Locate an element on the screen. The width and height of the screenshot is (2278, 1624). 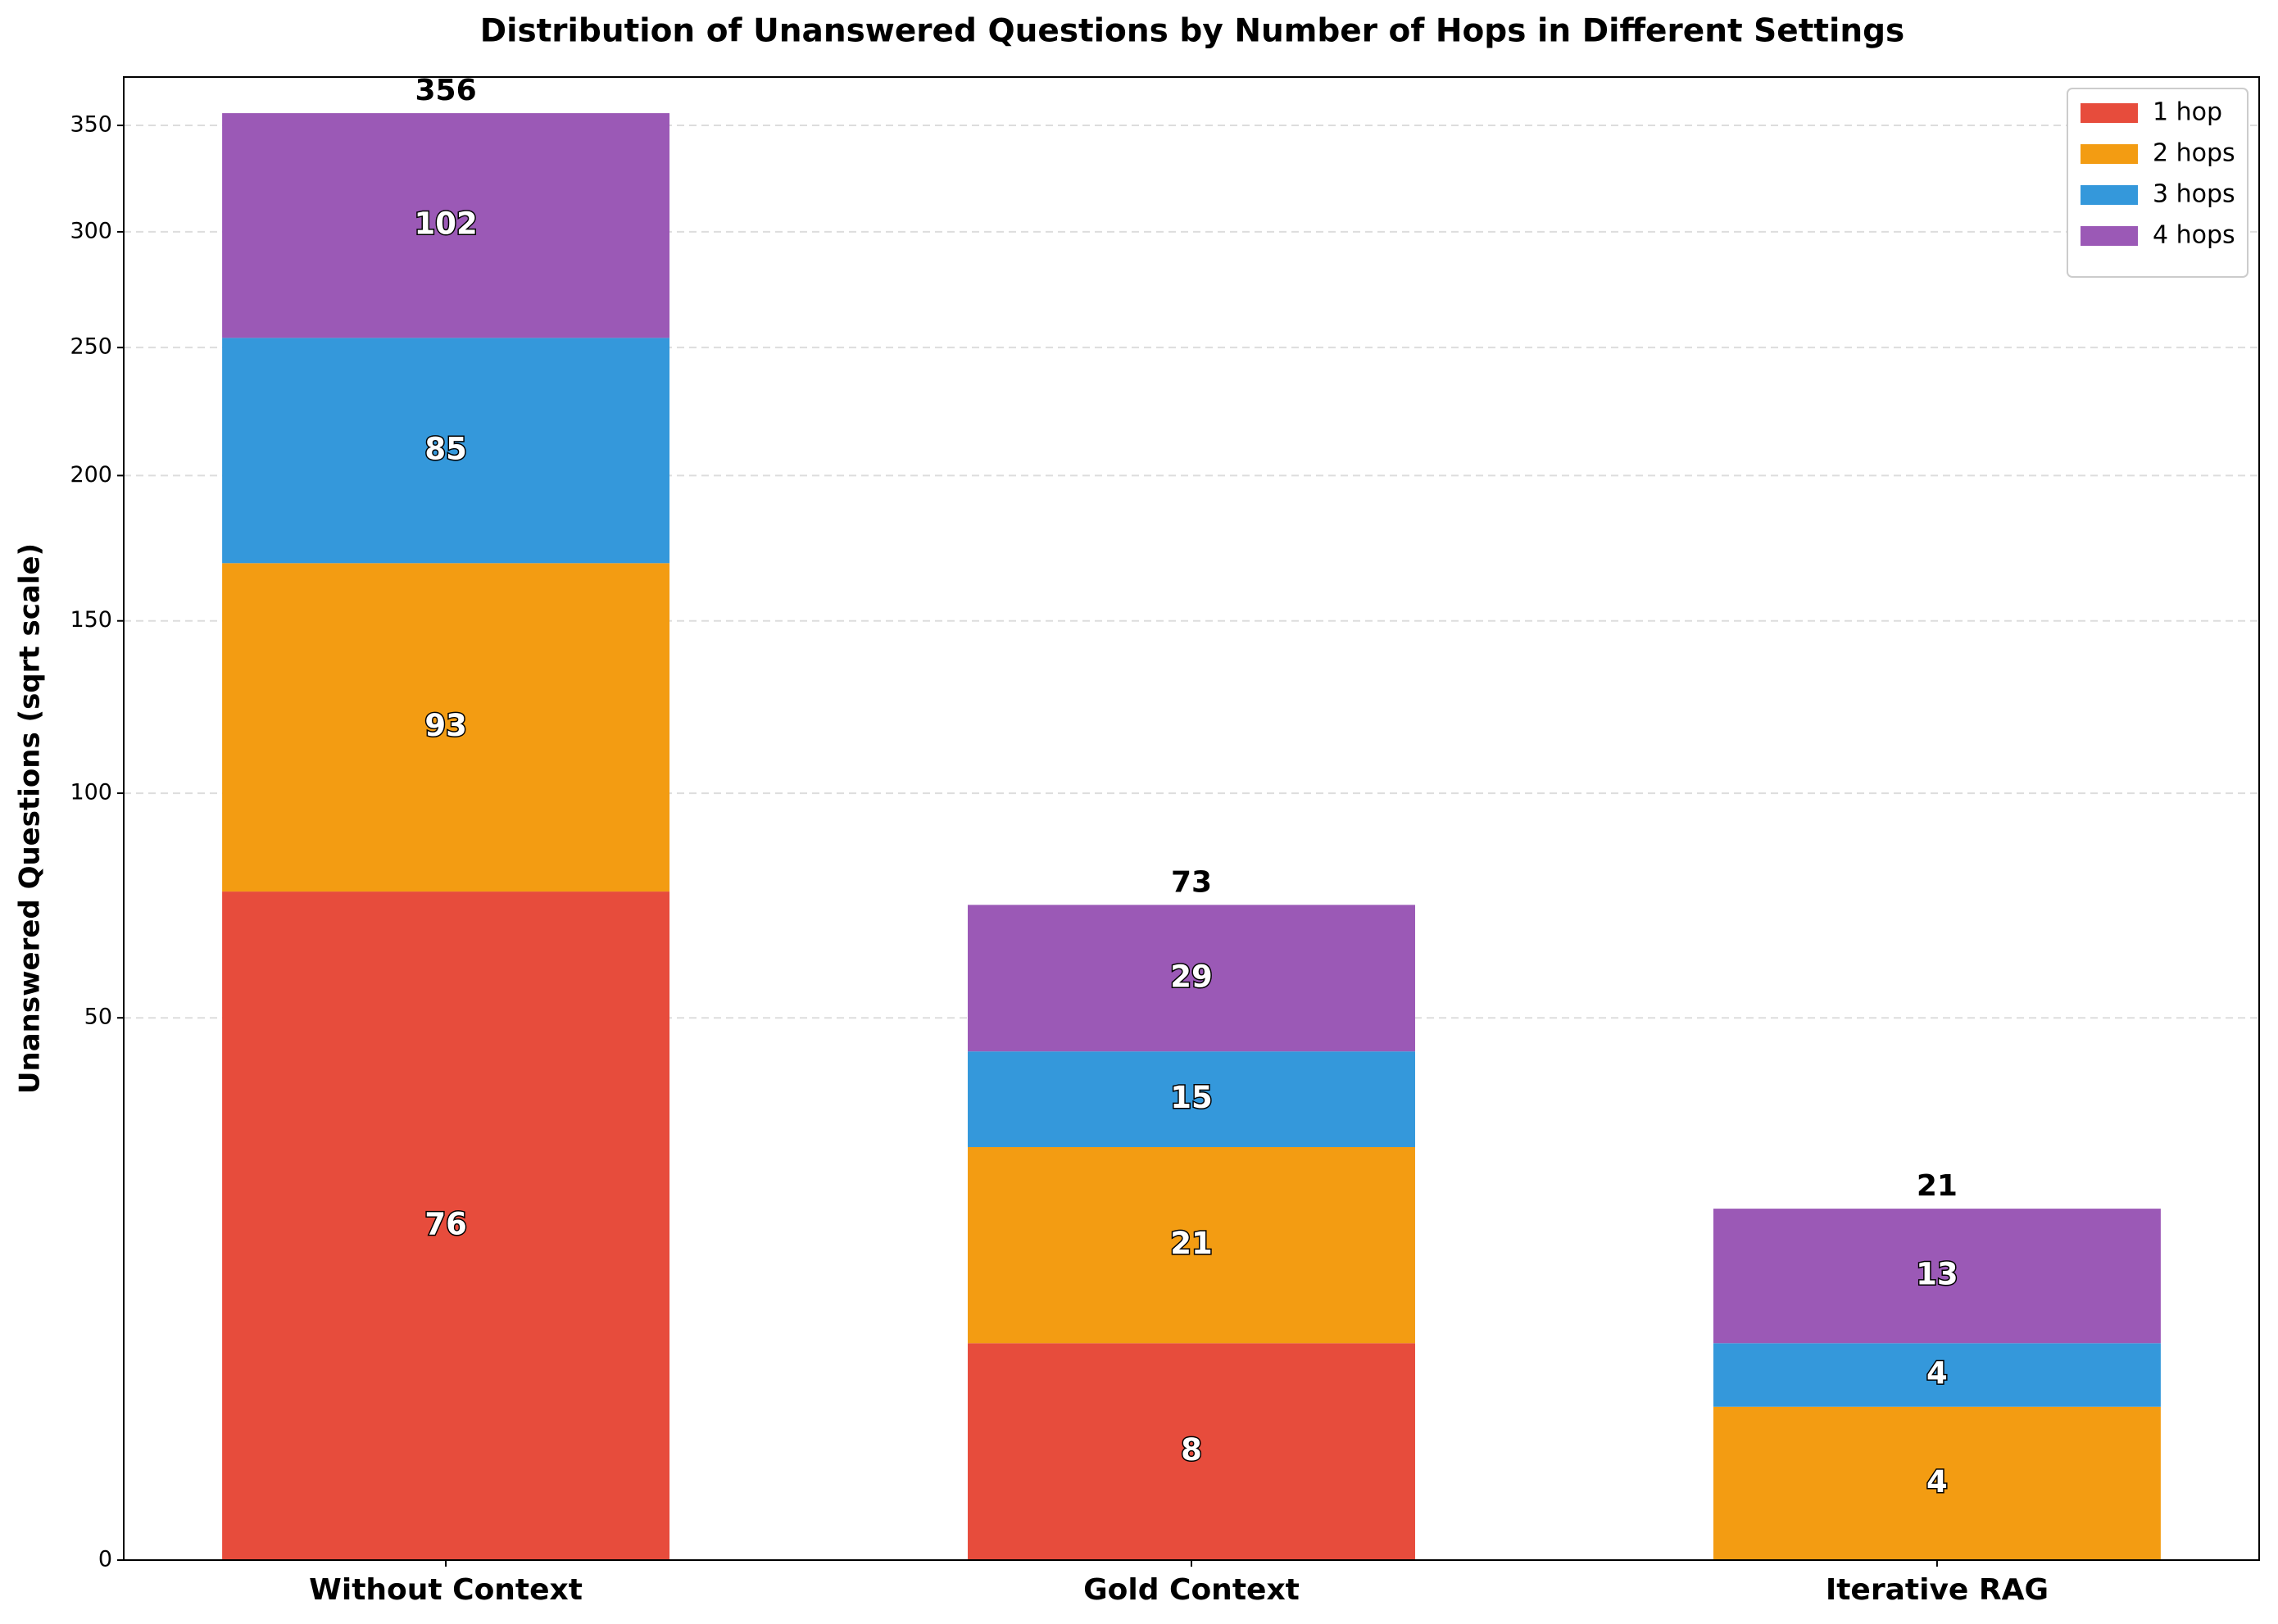
value-label: 93 is located at coordinates (445, 726).